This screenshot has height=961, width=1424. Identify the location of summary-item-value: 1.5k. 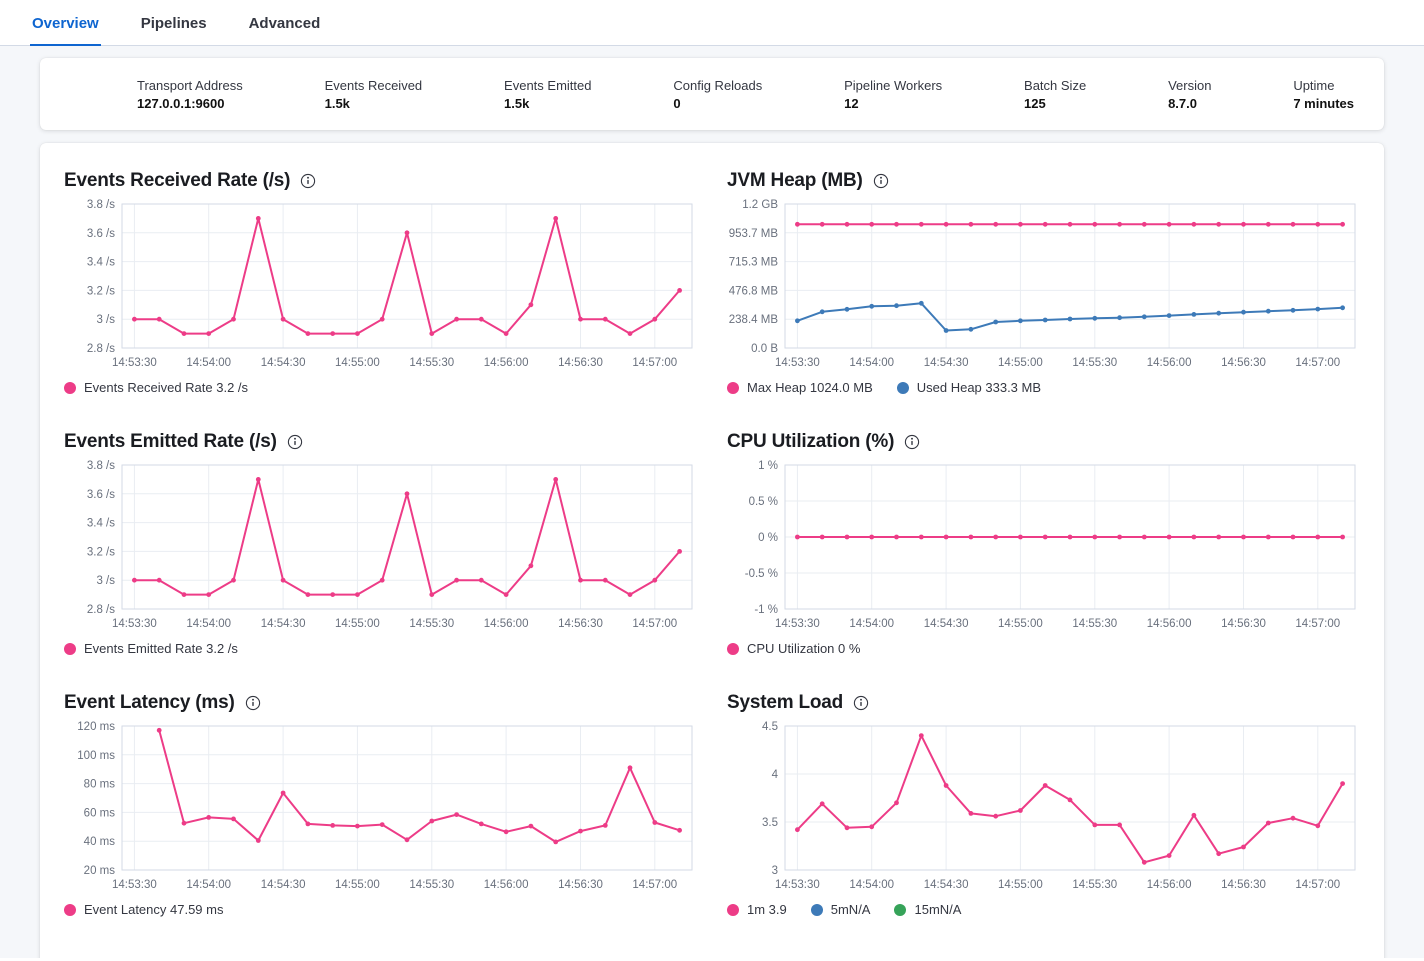
(517, 103).